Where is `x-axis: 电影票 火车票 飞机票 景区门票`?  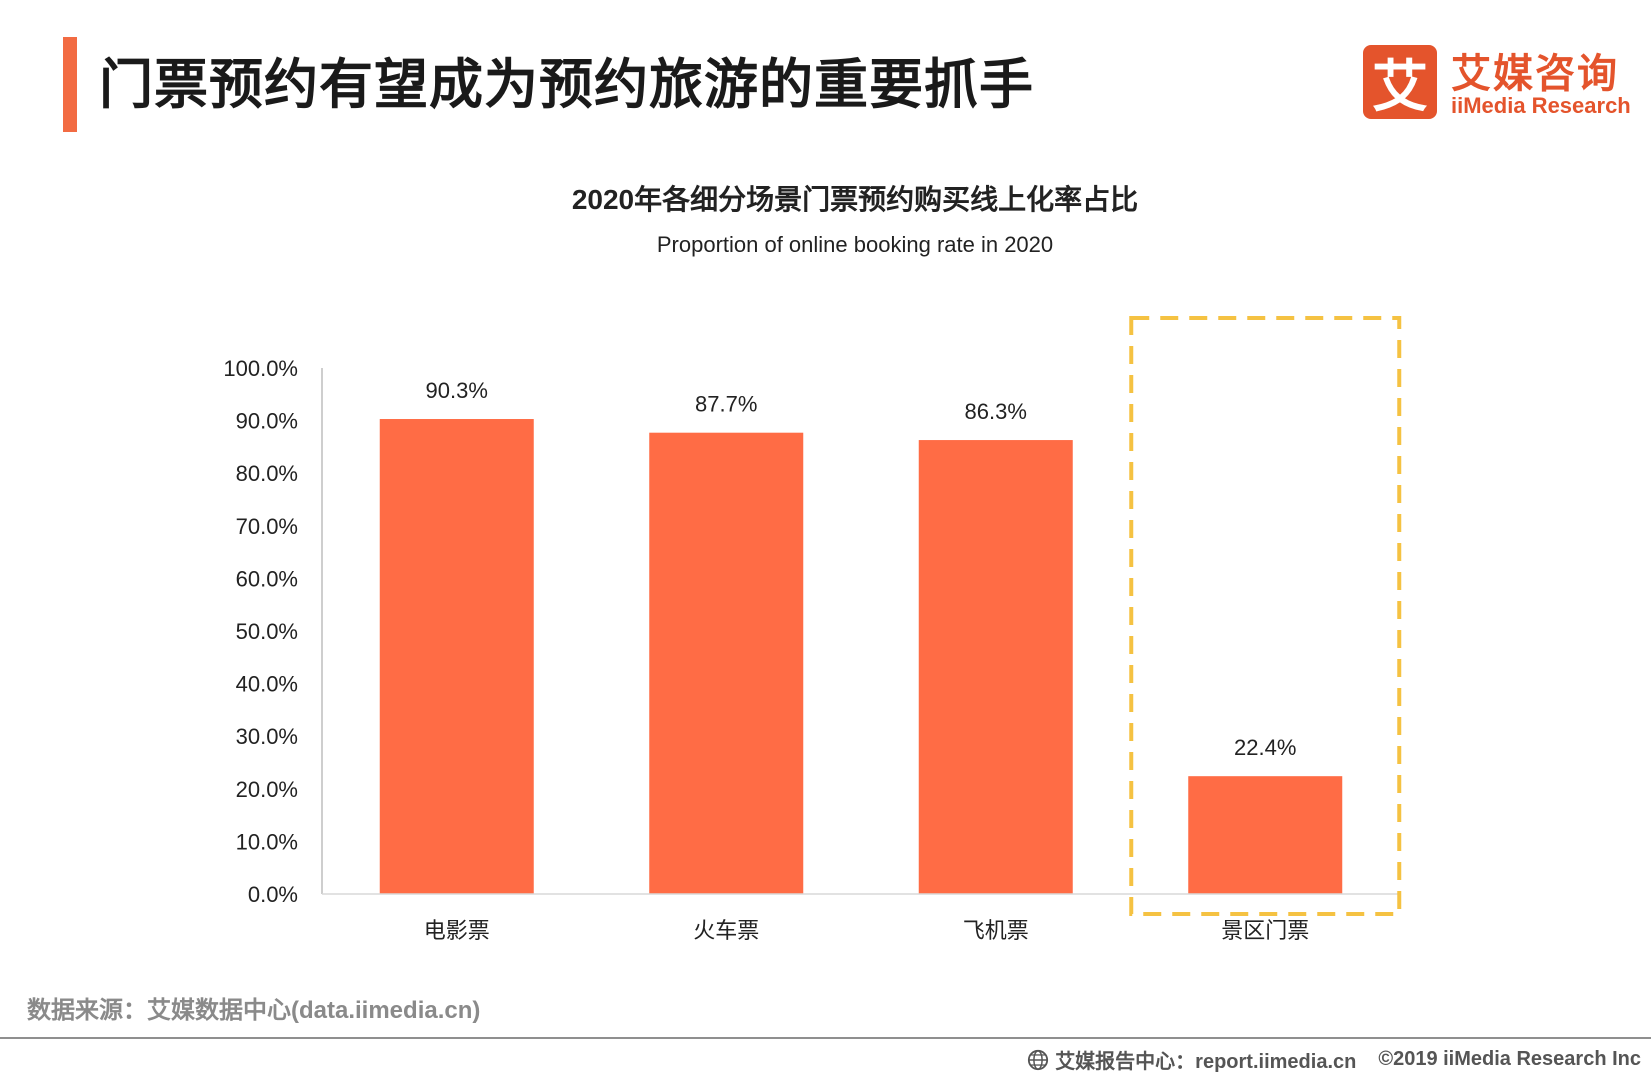 x-axis: 电影票 火车票 飞机票 景区门票 is located at coordinates (861, 918).